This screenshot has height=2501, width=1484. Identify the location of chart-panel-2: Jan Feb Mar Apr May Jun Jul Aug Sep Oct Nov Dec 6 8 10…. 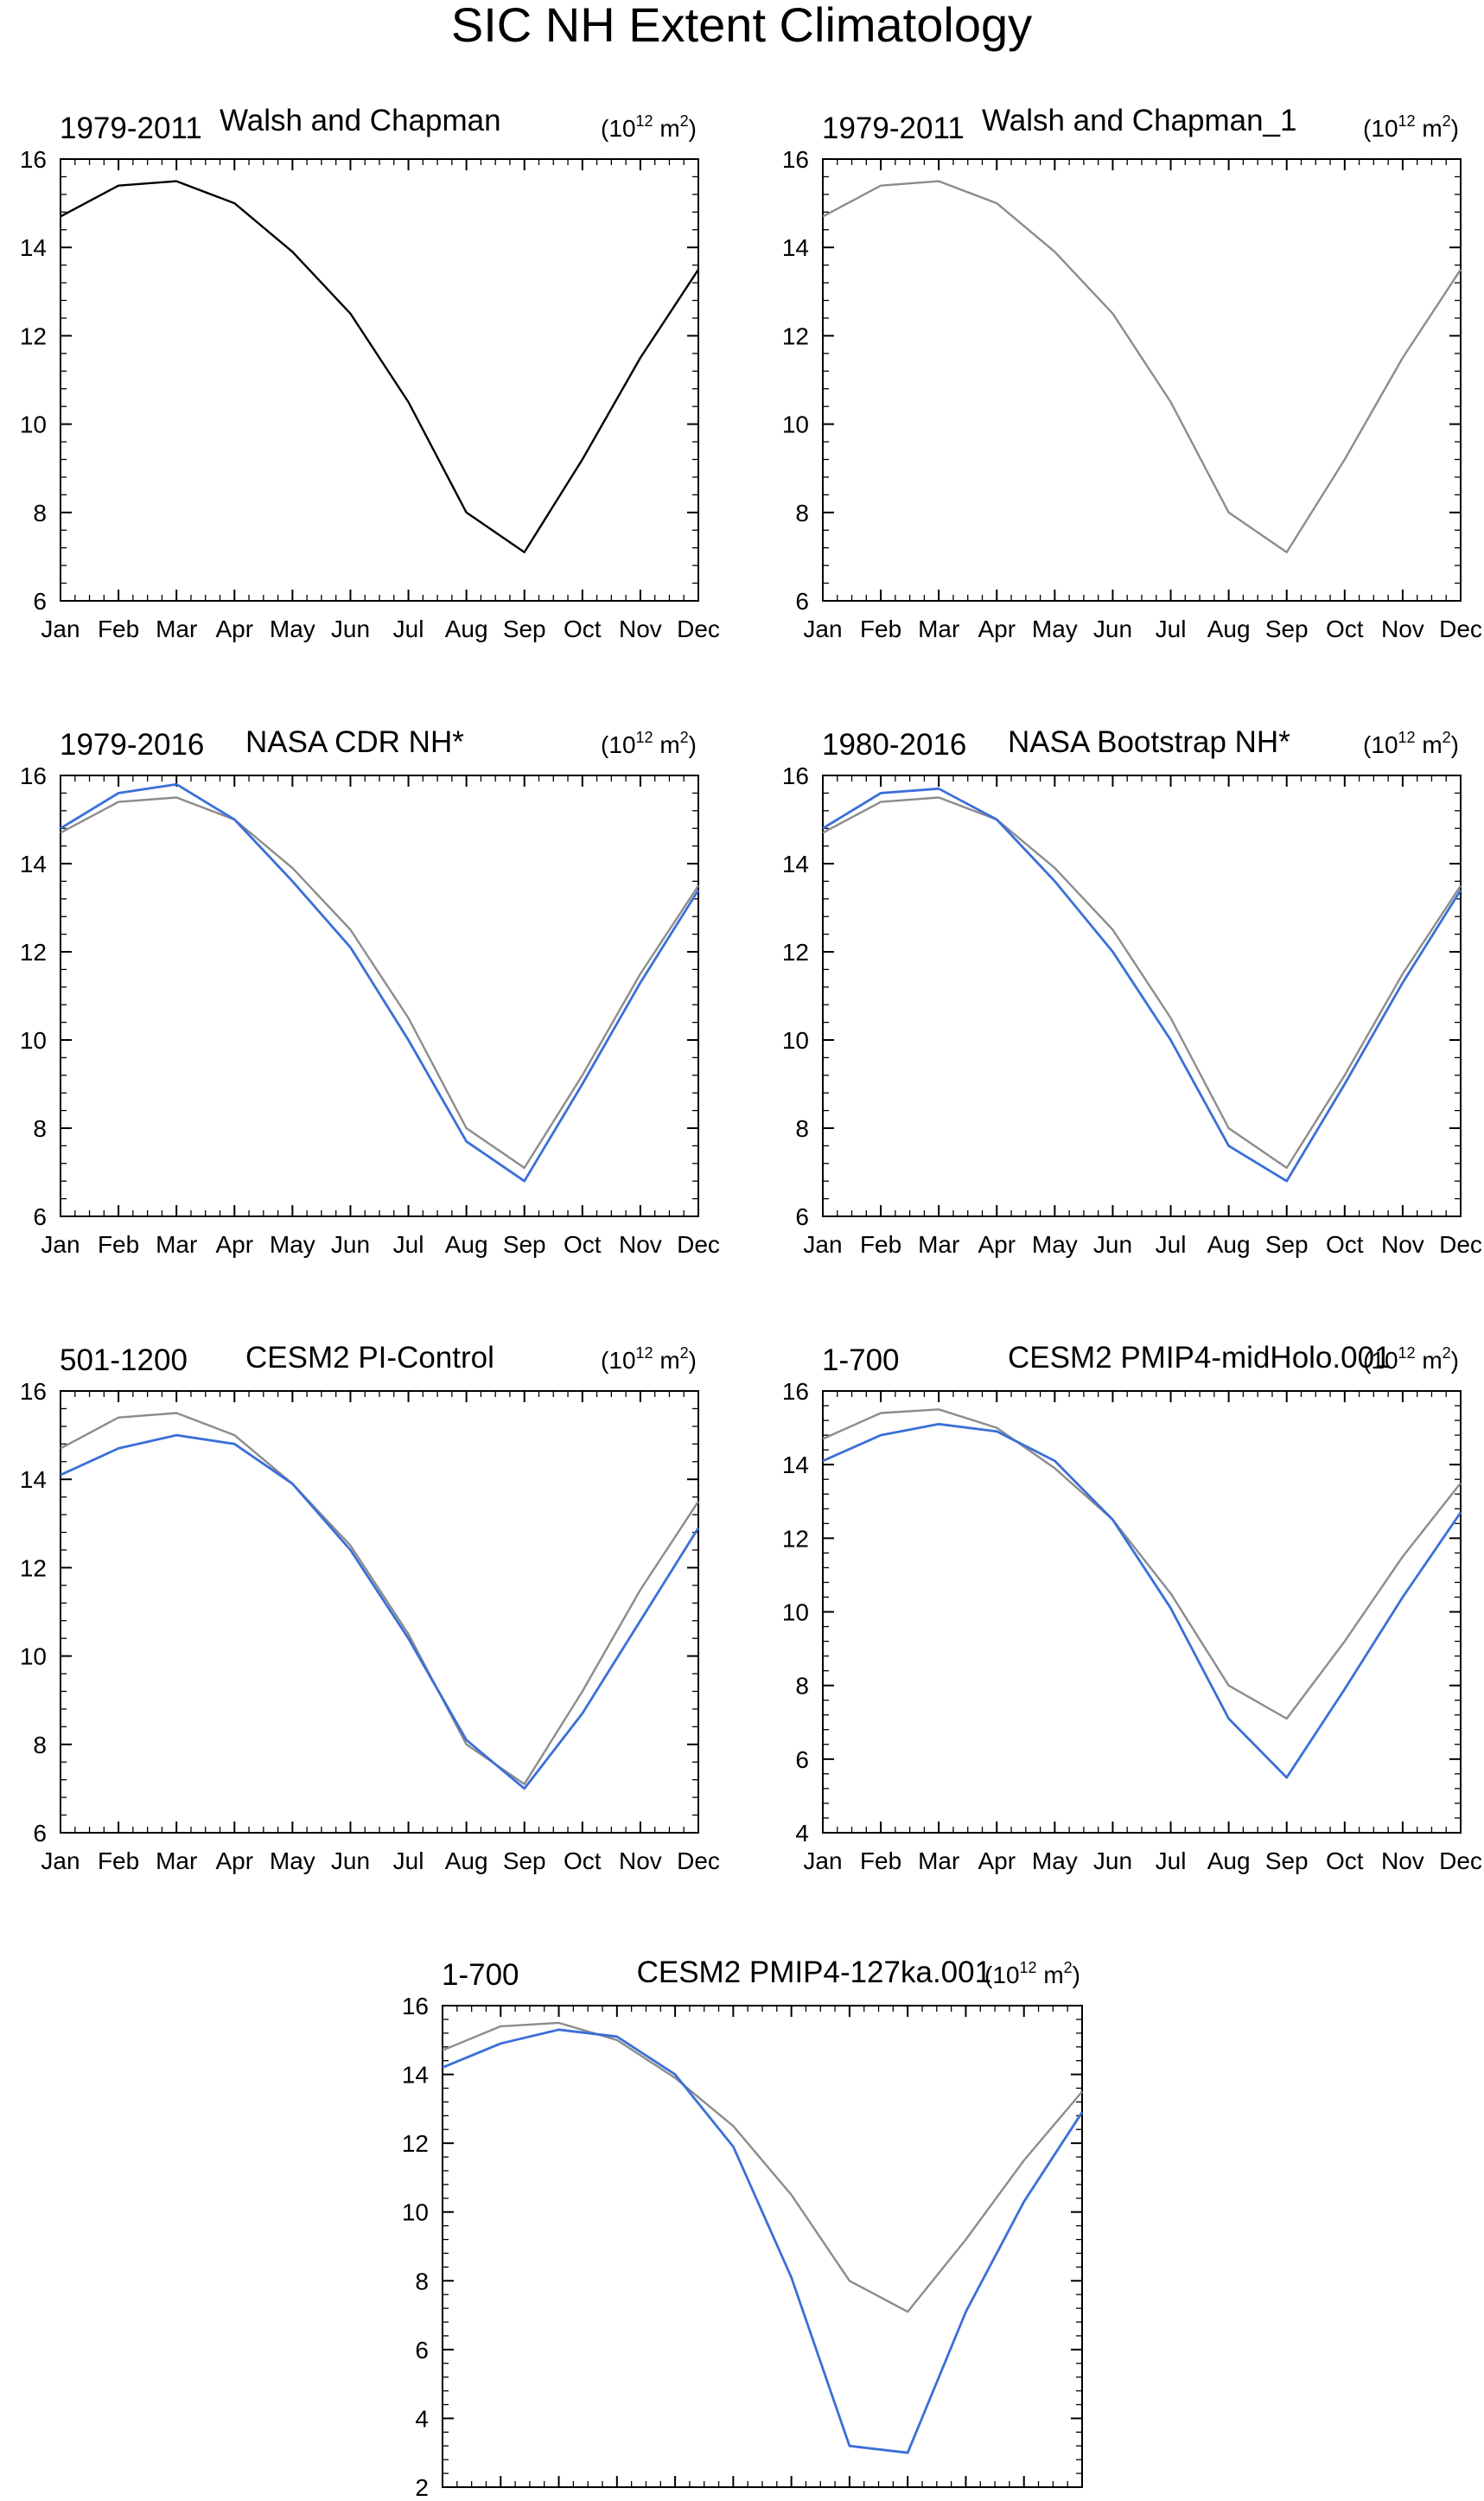
(1132, 373).